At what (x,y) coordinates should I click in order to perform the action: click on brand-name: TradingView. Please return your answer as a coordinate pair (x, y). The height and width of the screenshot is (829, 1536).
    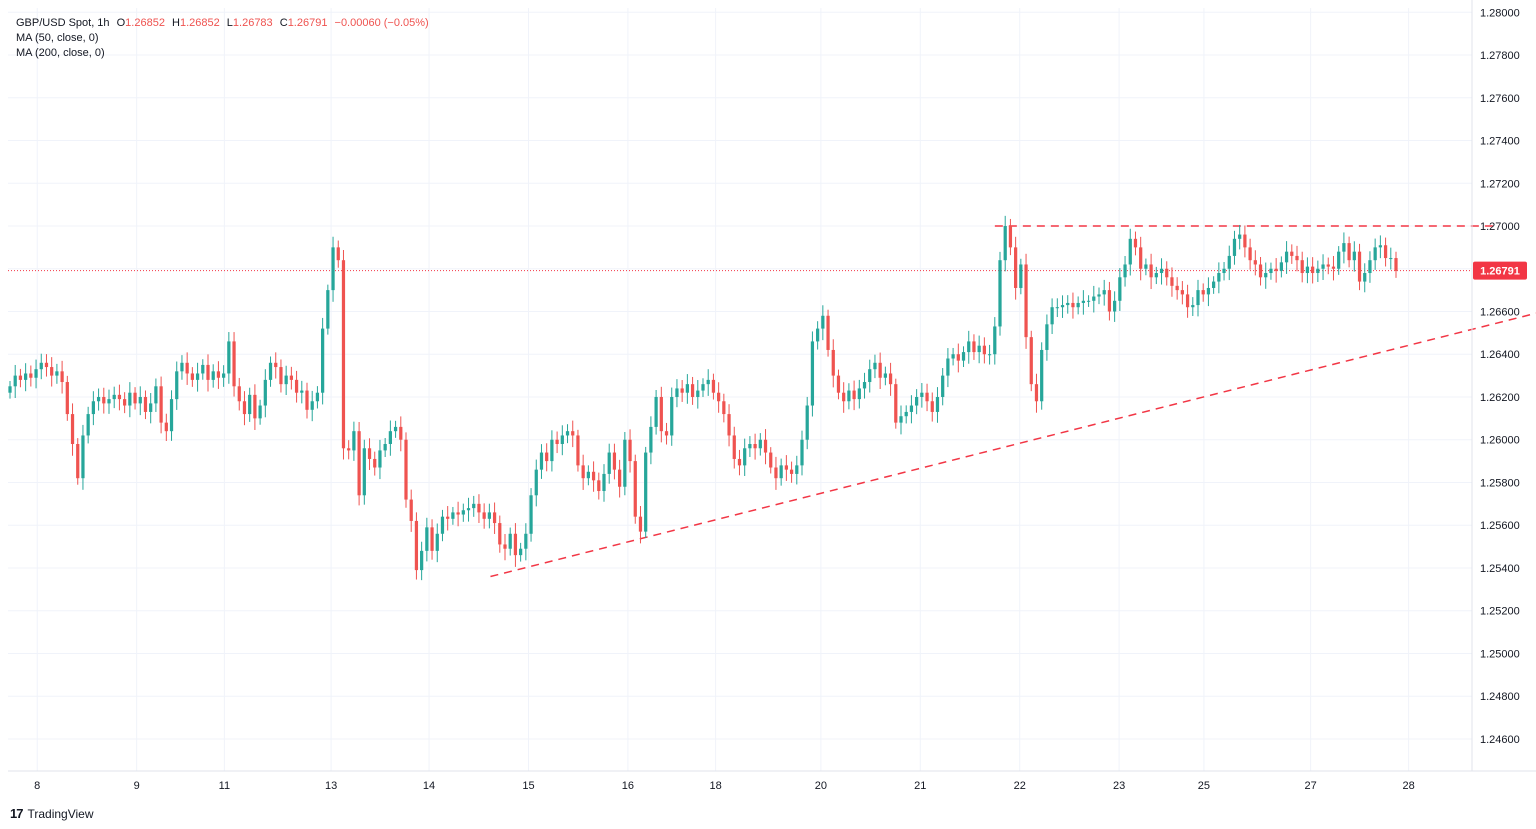
    Looking at the image, I should click on (60, 813).